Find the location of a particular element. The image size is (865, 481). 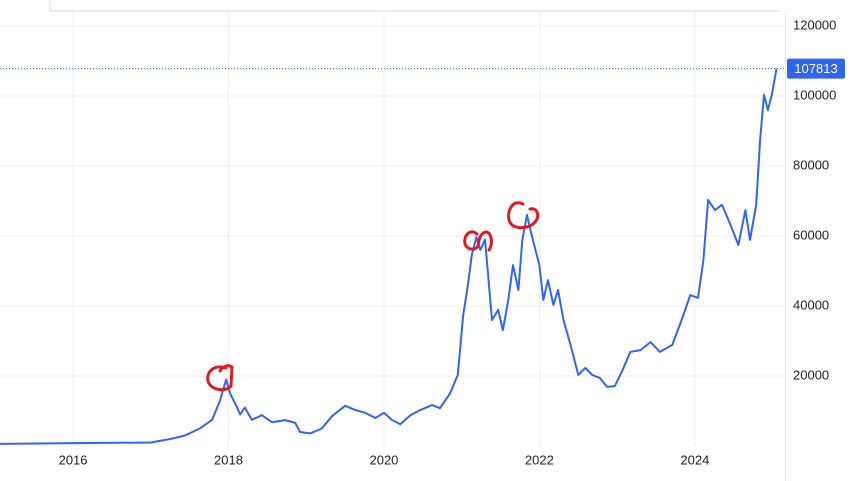

y-tick-label: 100000 is located at coordinates (814, 94).